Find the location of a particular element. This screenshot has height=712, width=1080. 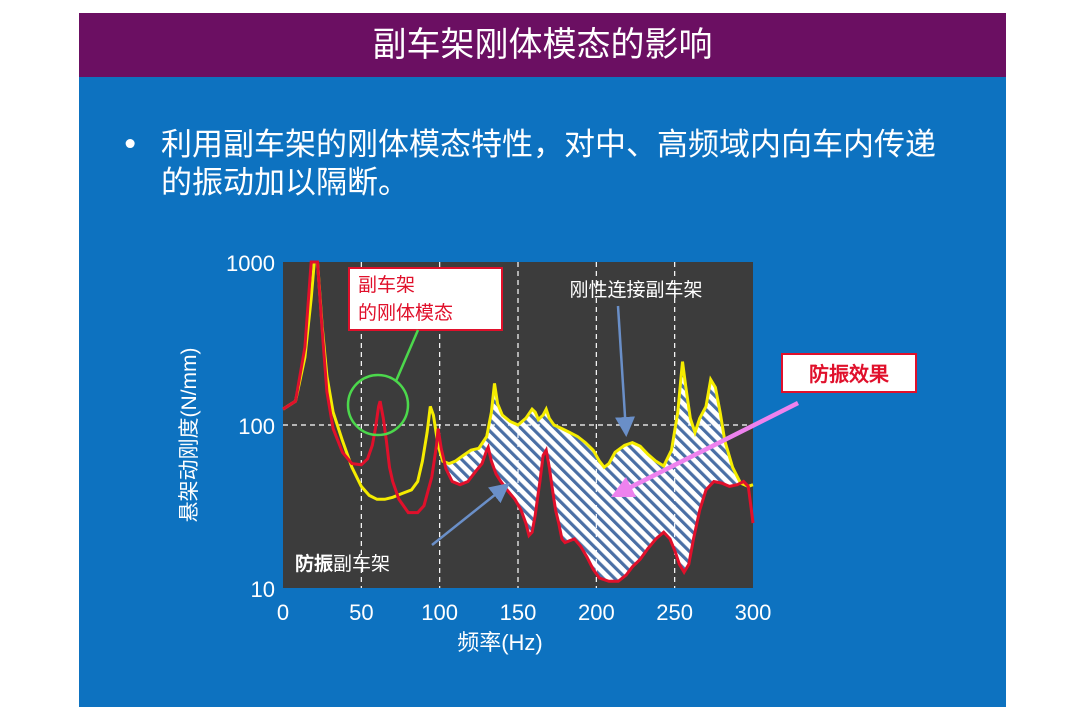

title-bar: 副车架刚体模态的影响 is located at coordinates (542, 45).